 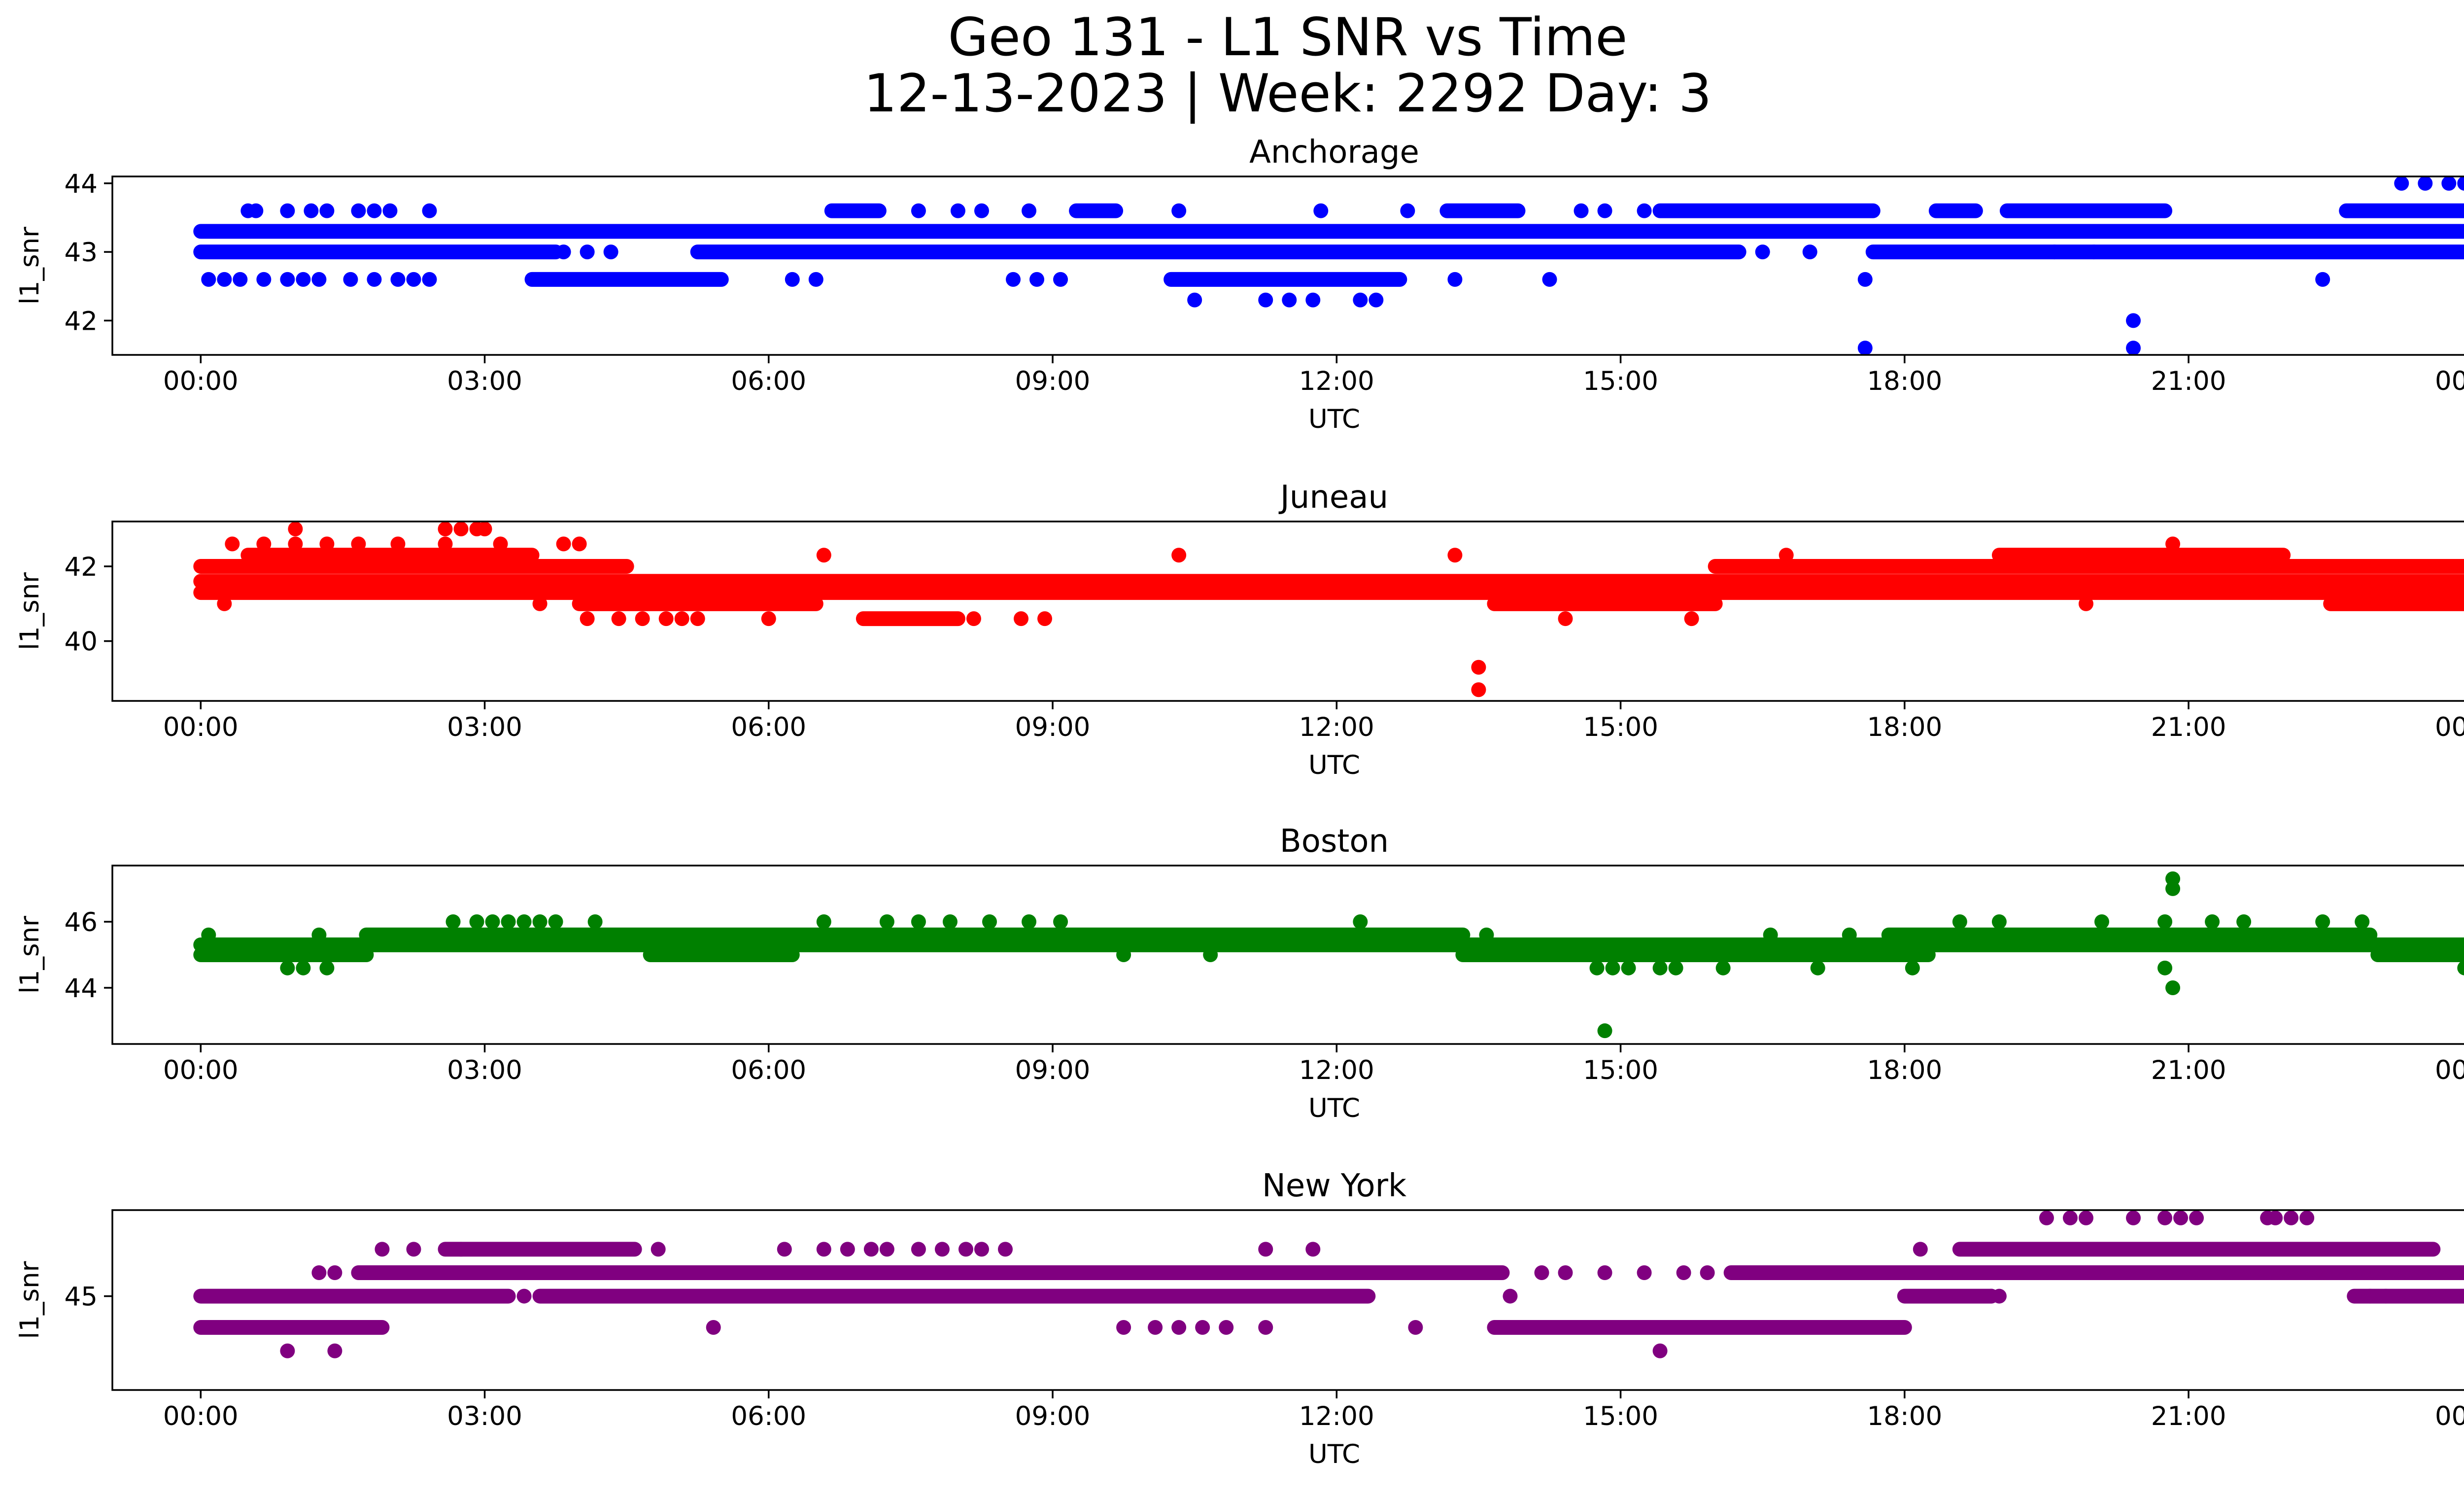 I want to click on x-tick-label-4: 12:00, so click(x=1336, y=727).